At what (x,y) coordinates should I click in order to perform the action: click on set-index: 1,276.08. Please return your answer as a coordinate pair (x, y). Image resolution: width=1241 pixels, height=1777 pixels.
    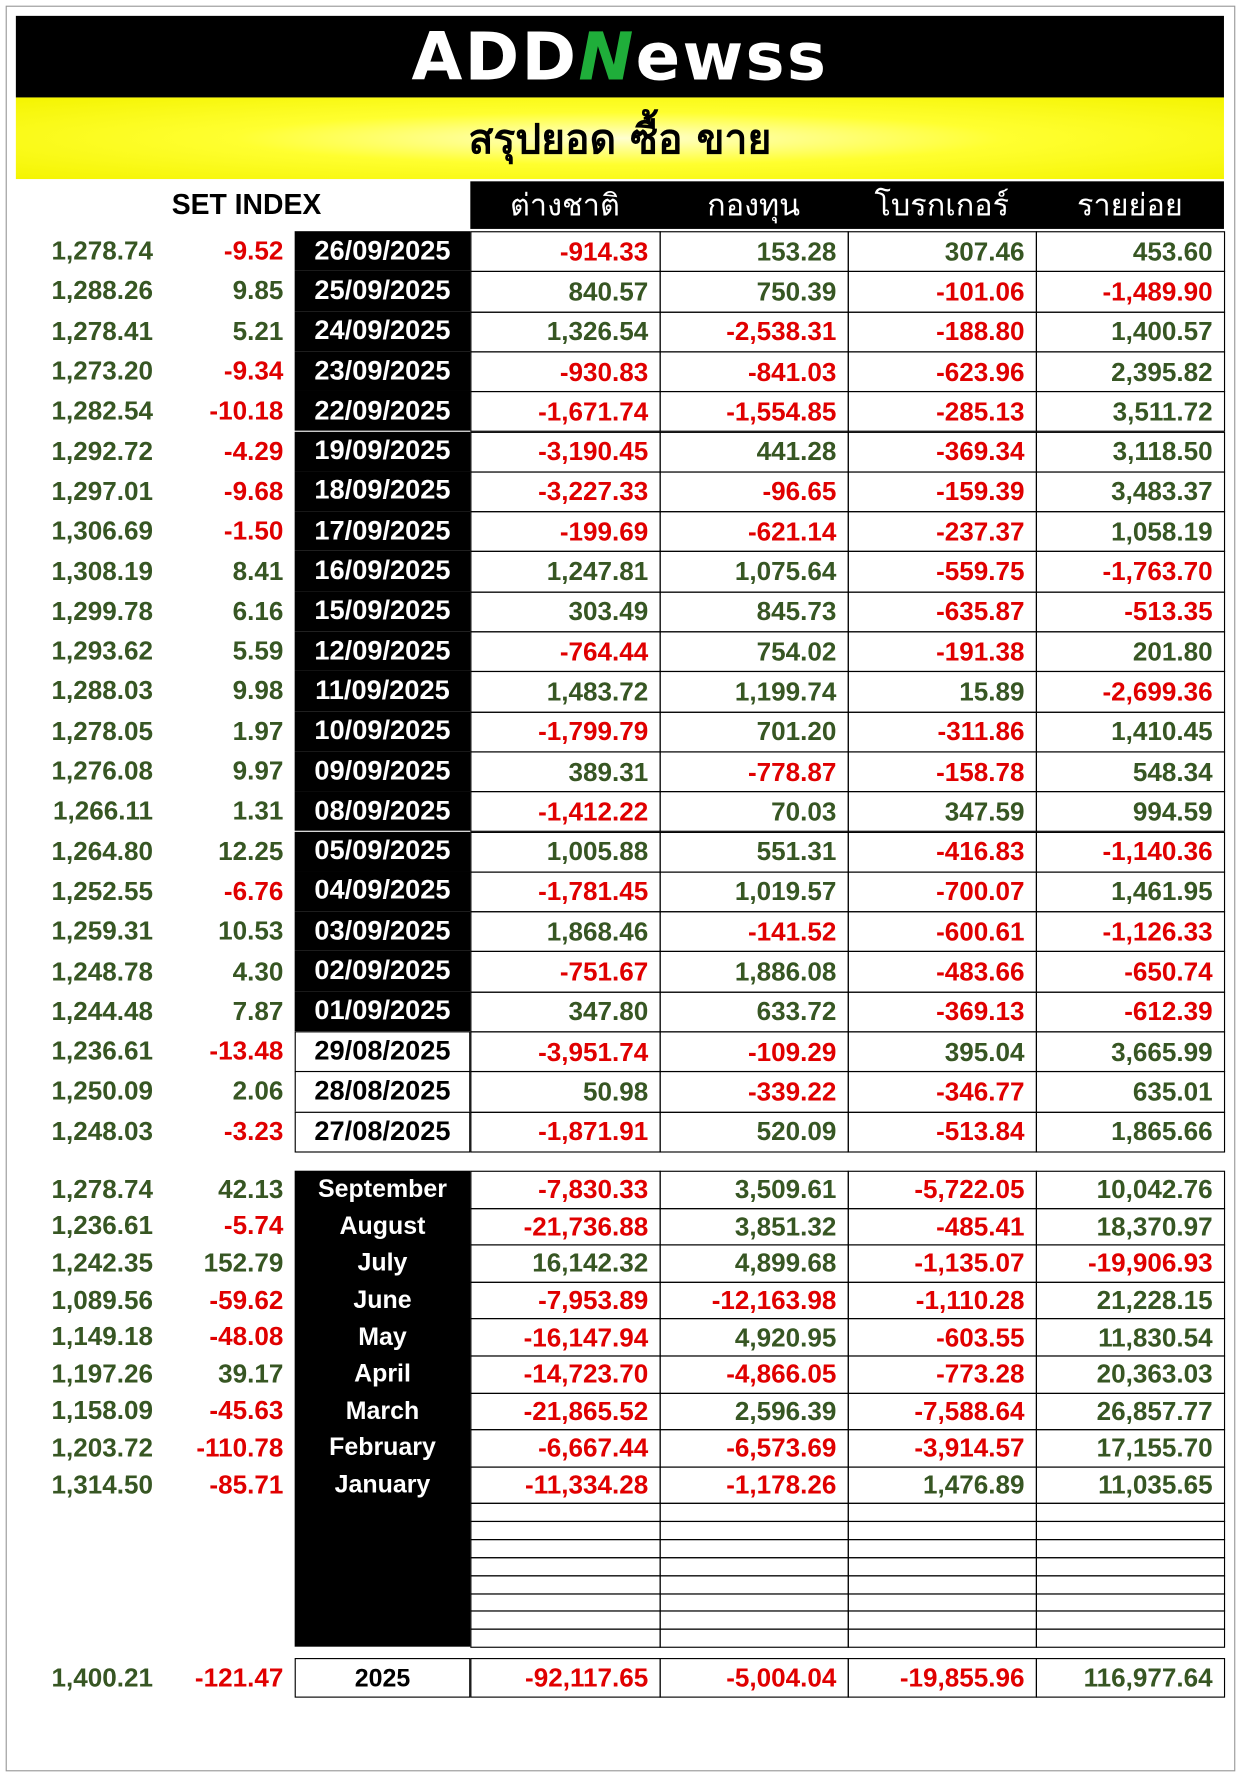
    Looking at the image, I should click on (102, 770).